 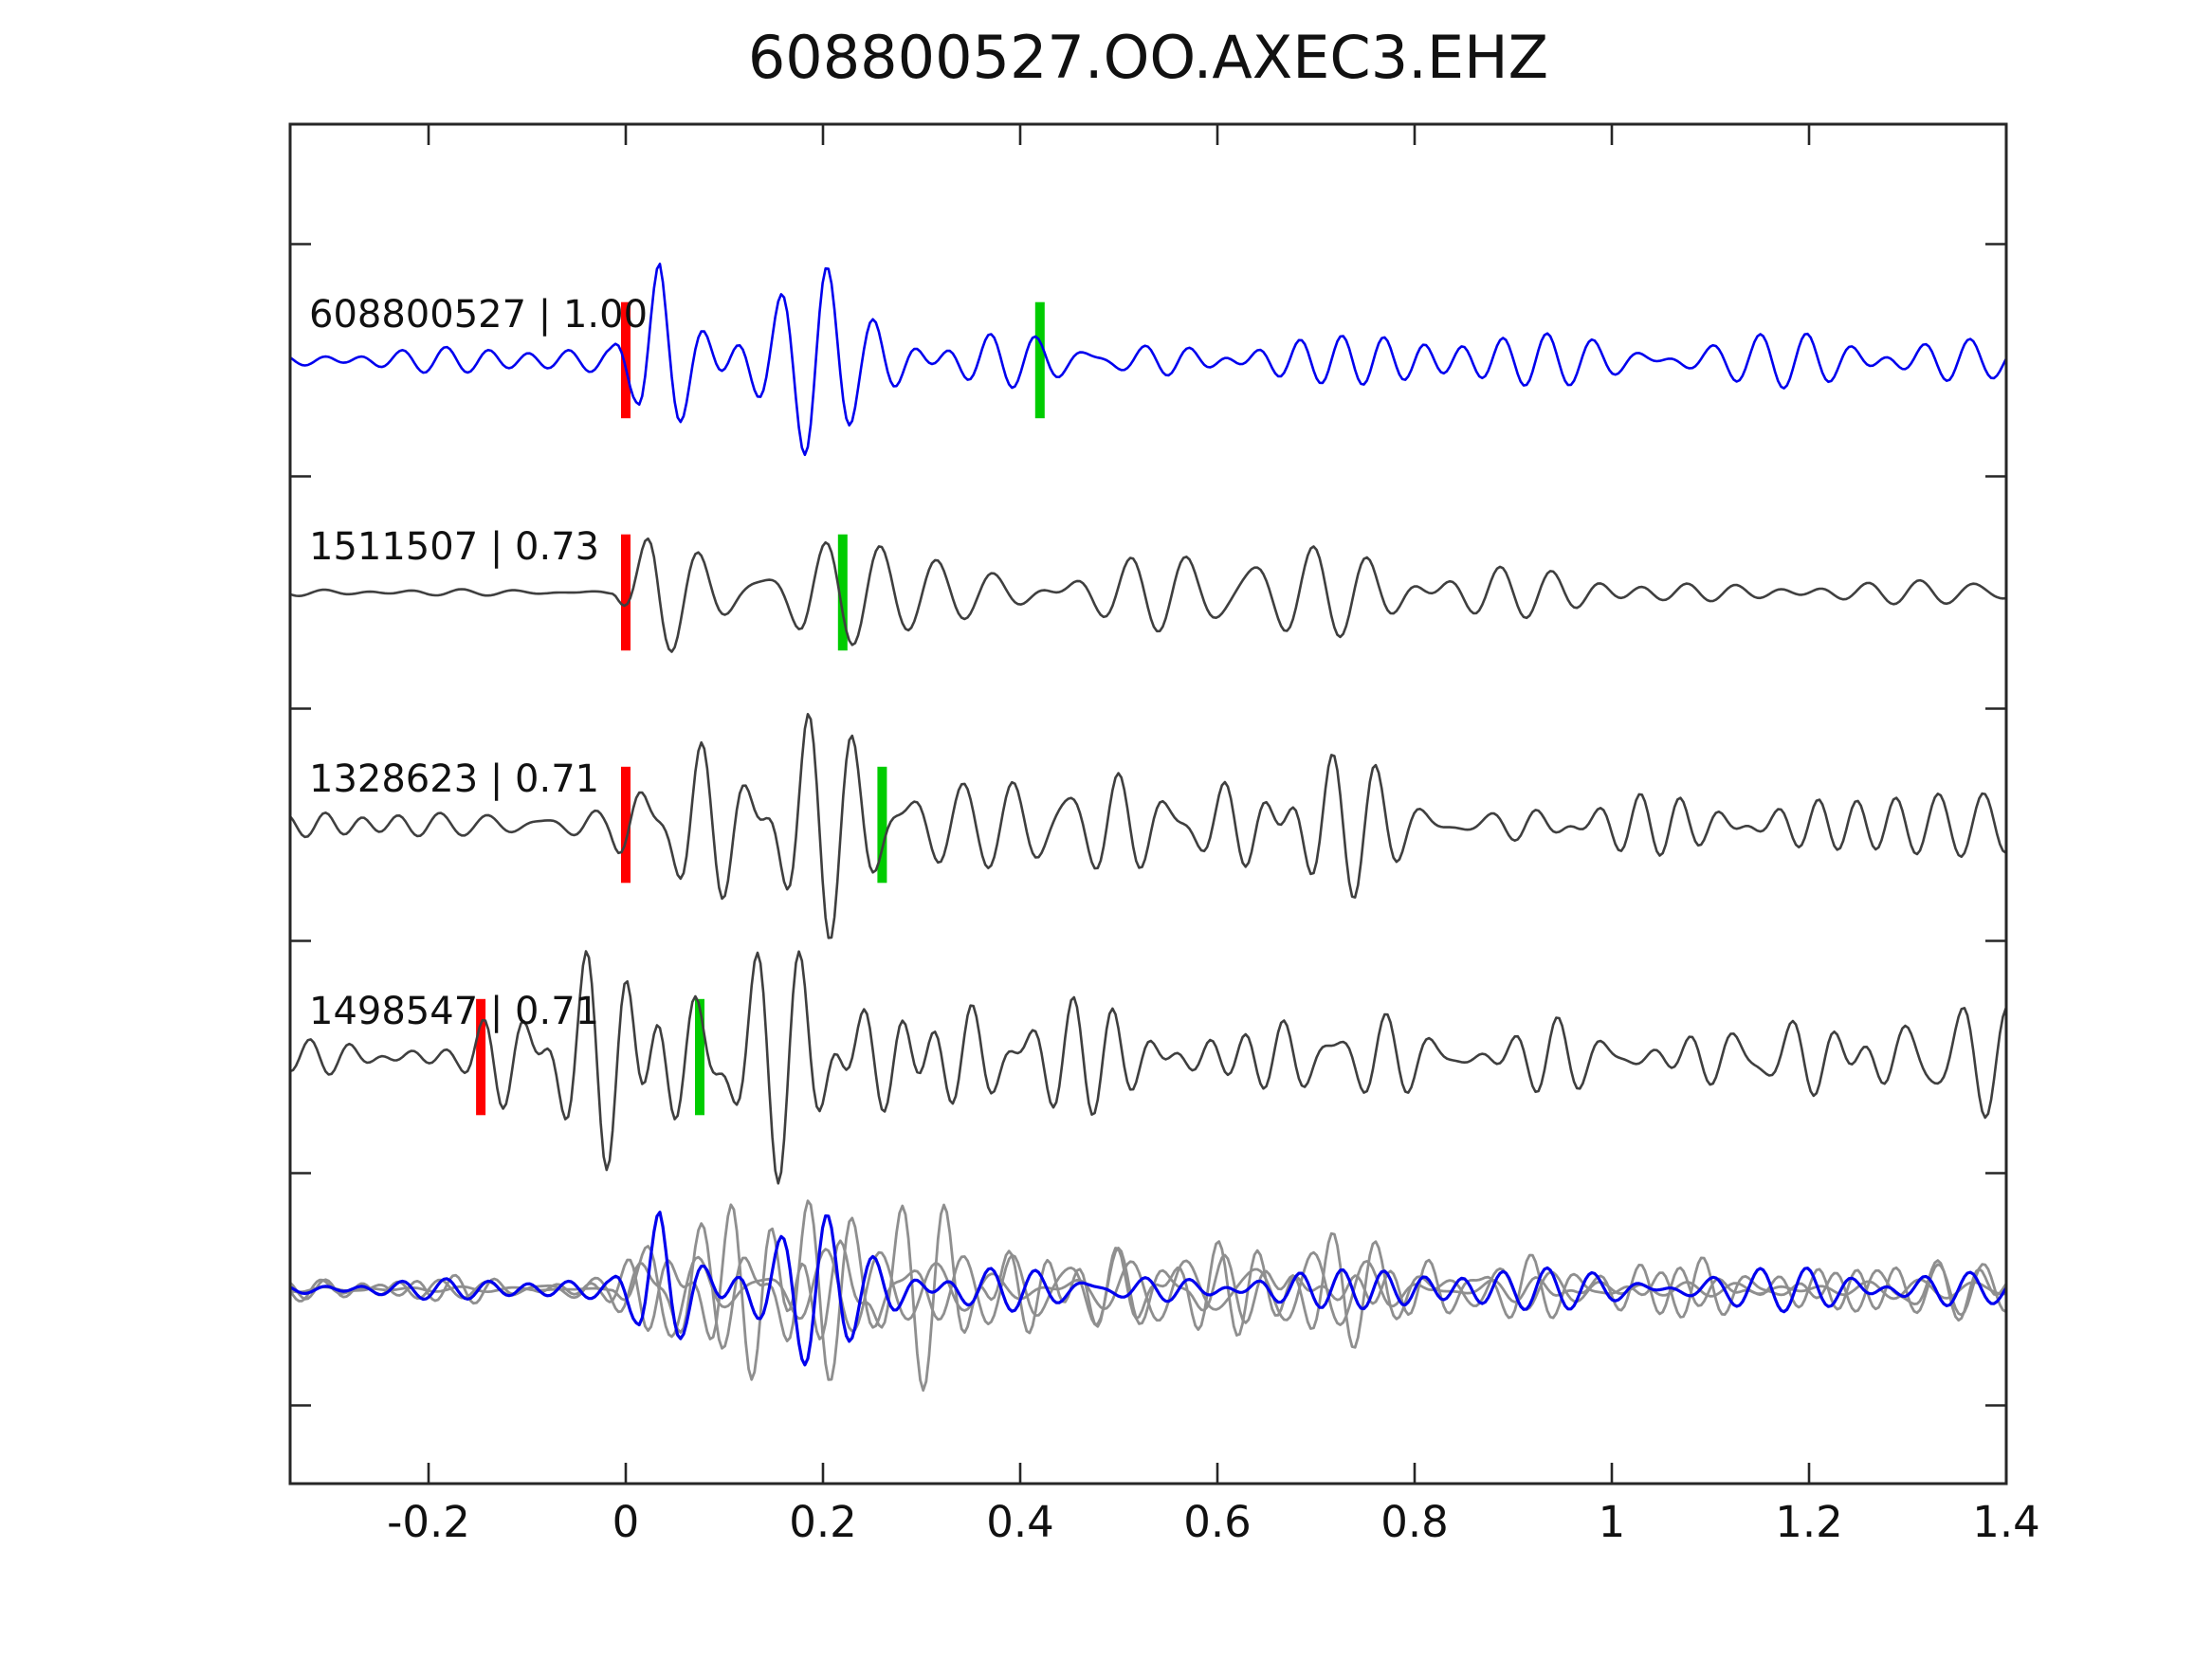 I want to click on figure-title: 608800527.OO.AXEC3.EHZ, so click(x=1148, y=57).